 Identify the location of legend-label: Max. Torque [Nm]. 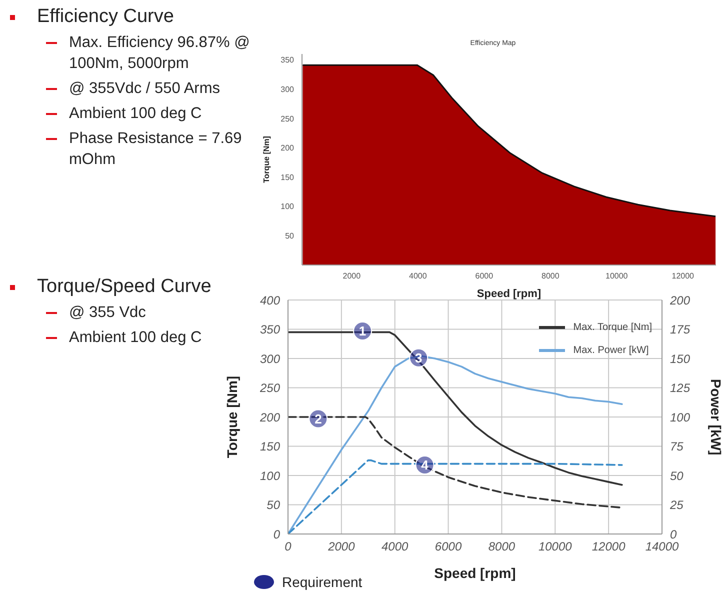
(612, 327).